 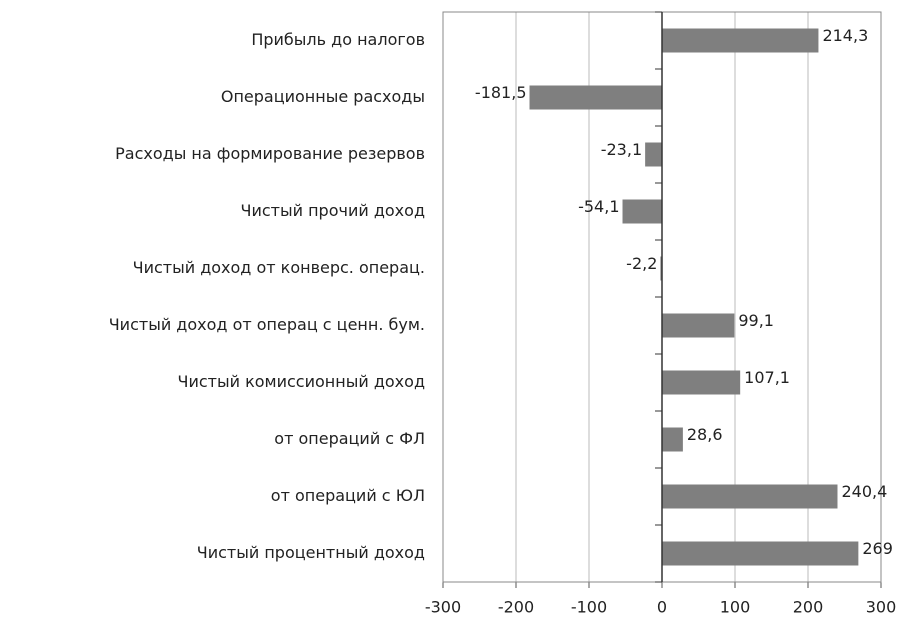 I want to click on y-tick-label: Операционные расходы, so click(x=323, y=96).